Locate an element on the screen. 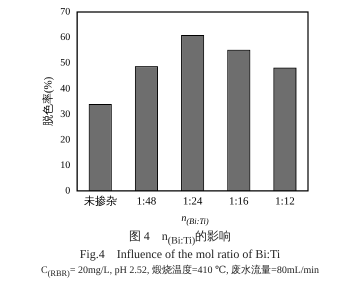 Image resolution: width=360 pixels, height=296 pixels. y-tick-label: 40 is located at coordinates (65, 88).